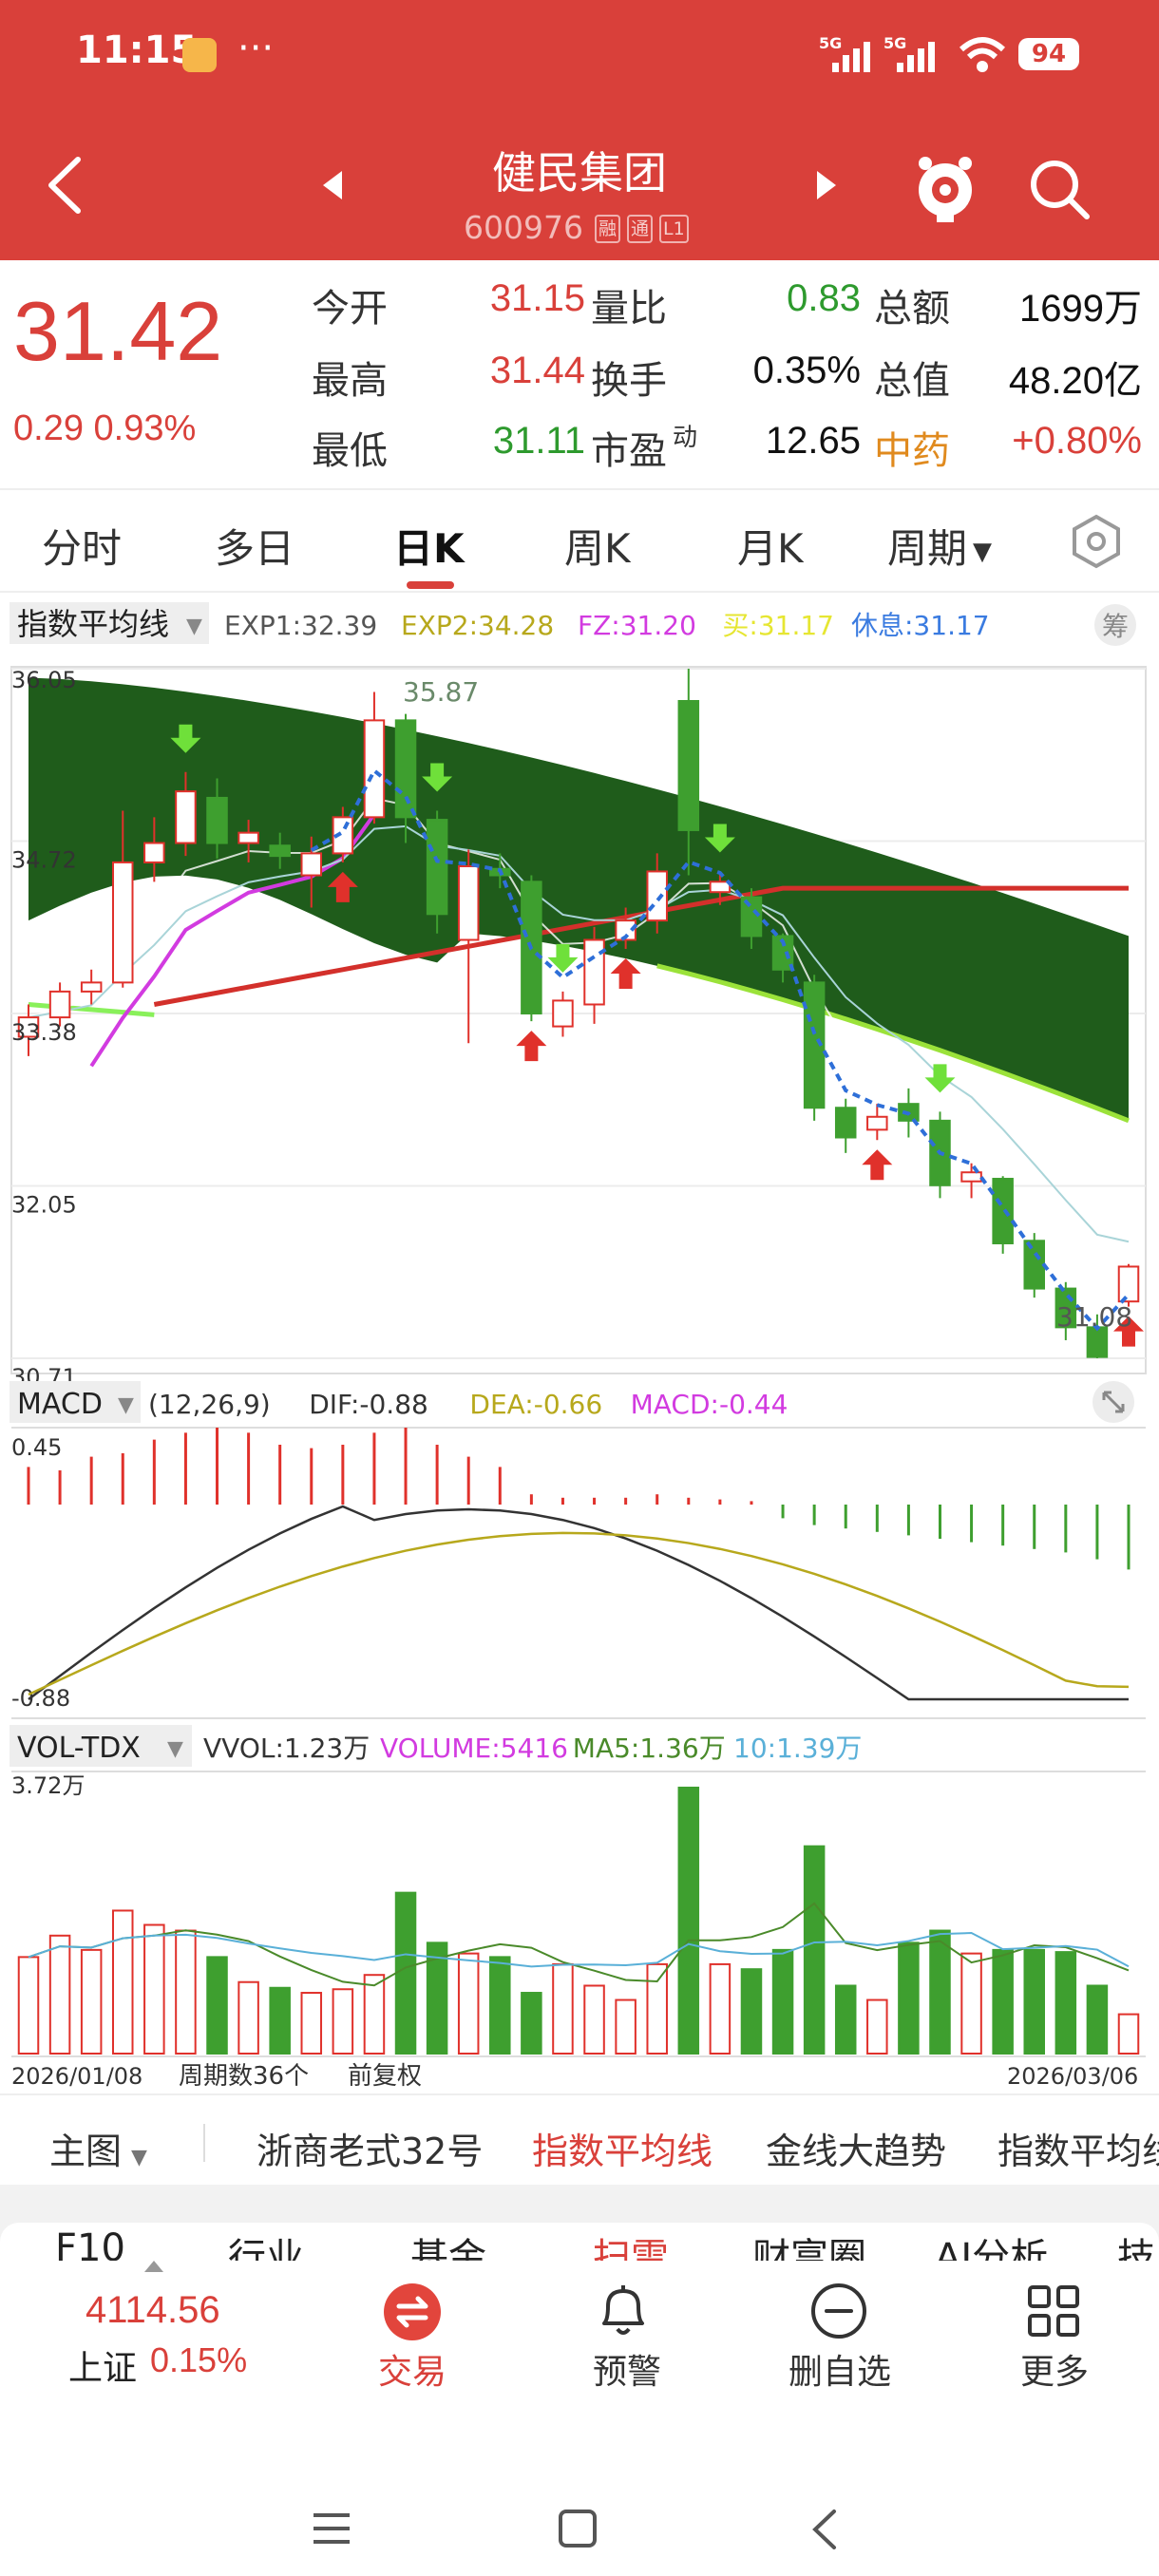  I want to click on period-count: 周期数36个, so click(244, 2076).